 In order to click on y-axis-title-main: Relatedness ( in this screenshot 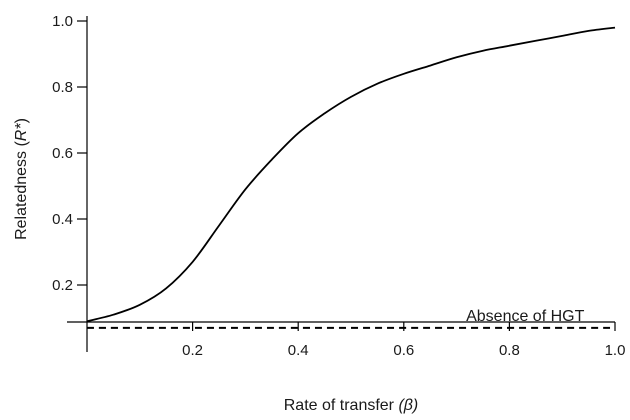, I will do `click(21, 190)`.